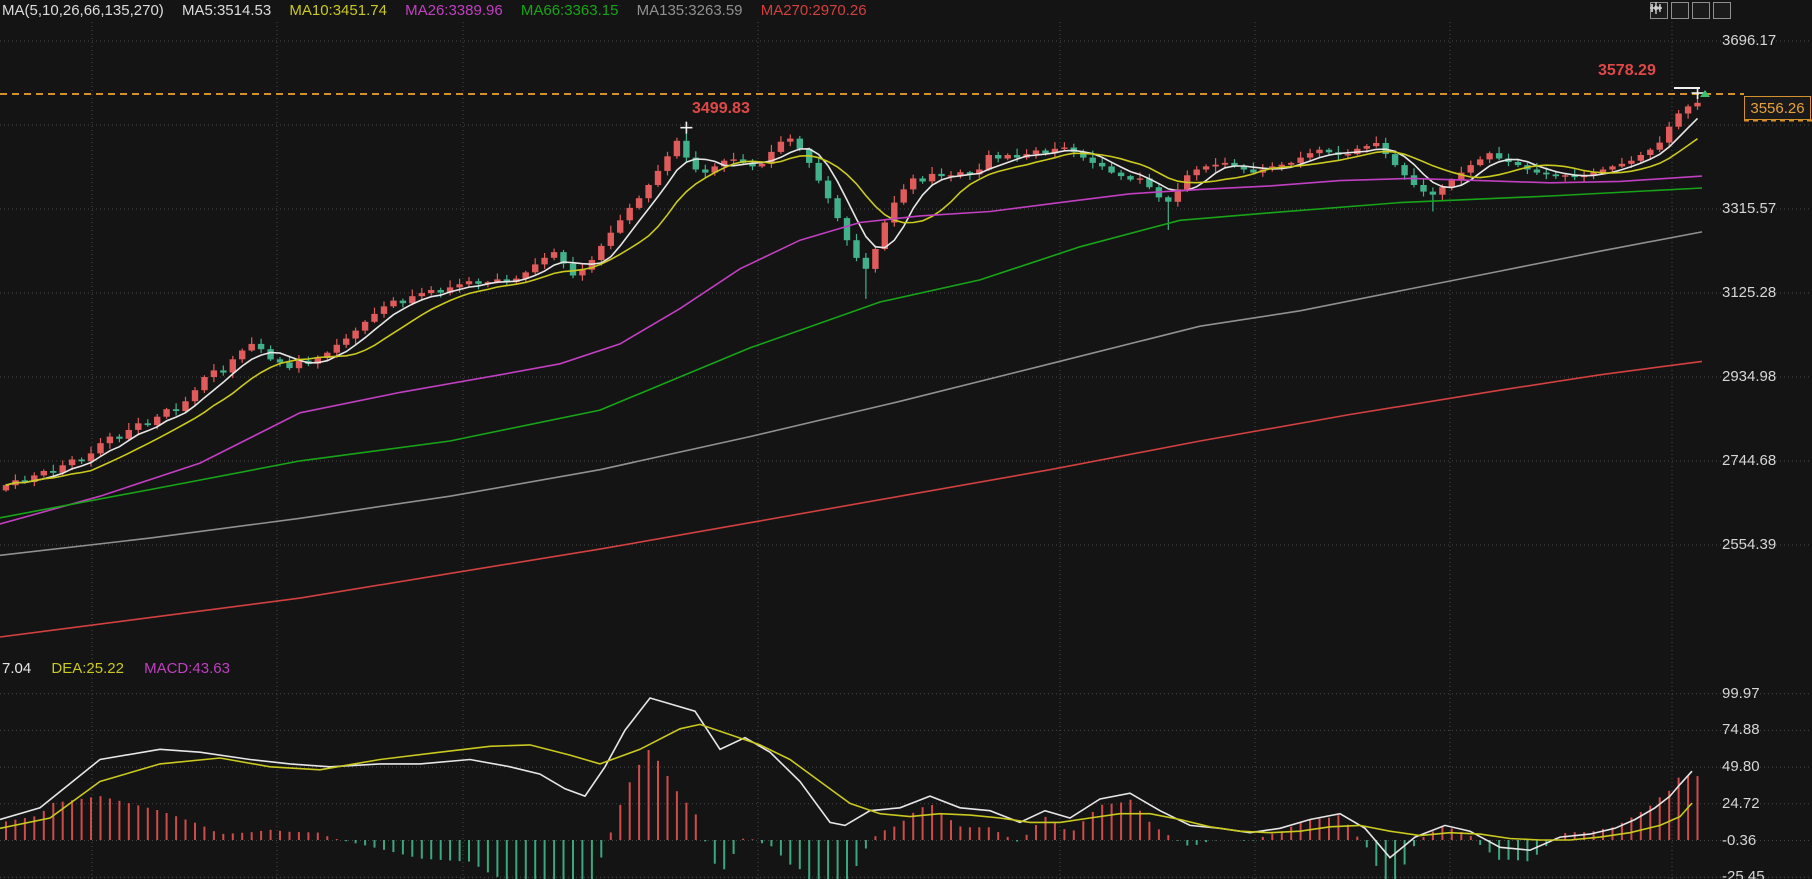 The image size is (1812, 879). I want to click on macd-value: MACD:43.63, so click(187, 668).